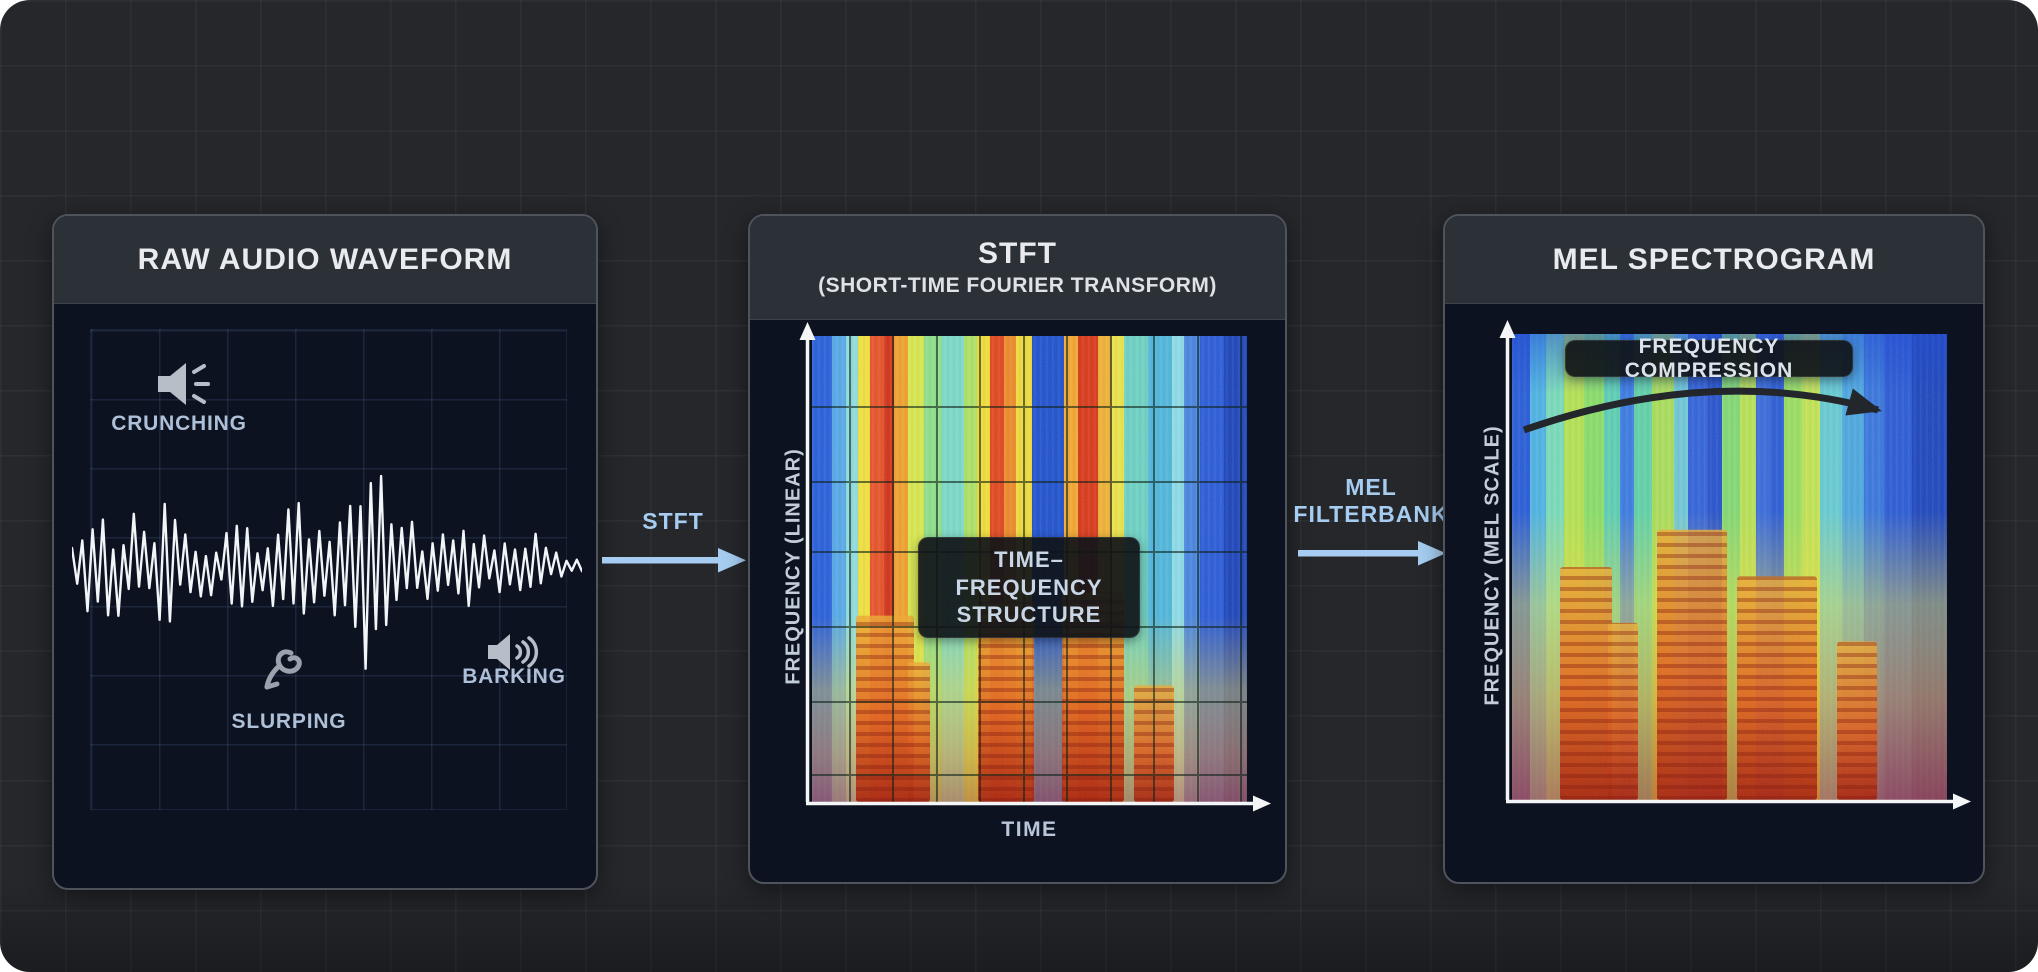 The width and height of the screenshot is (2038, 972). I want to click on bottom-vignette, so click(1019, 927).